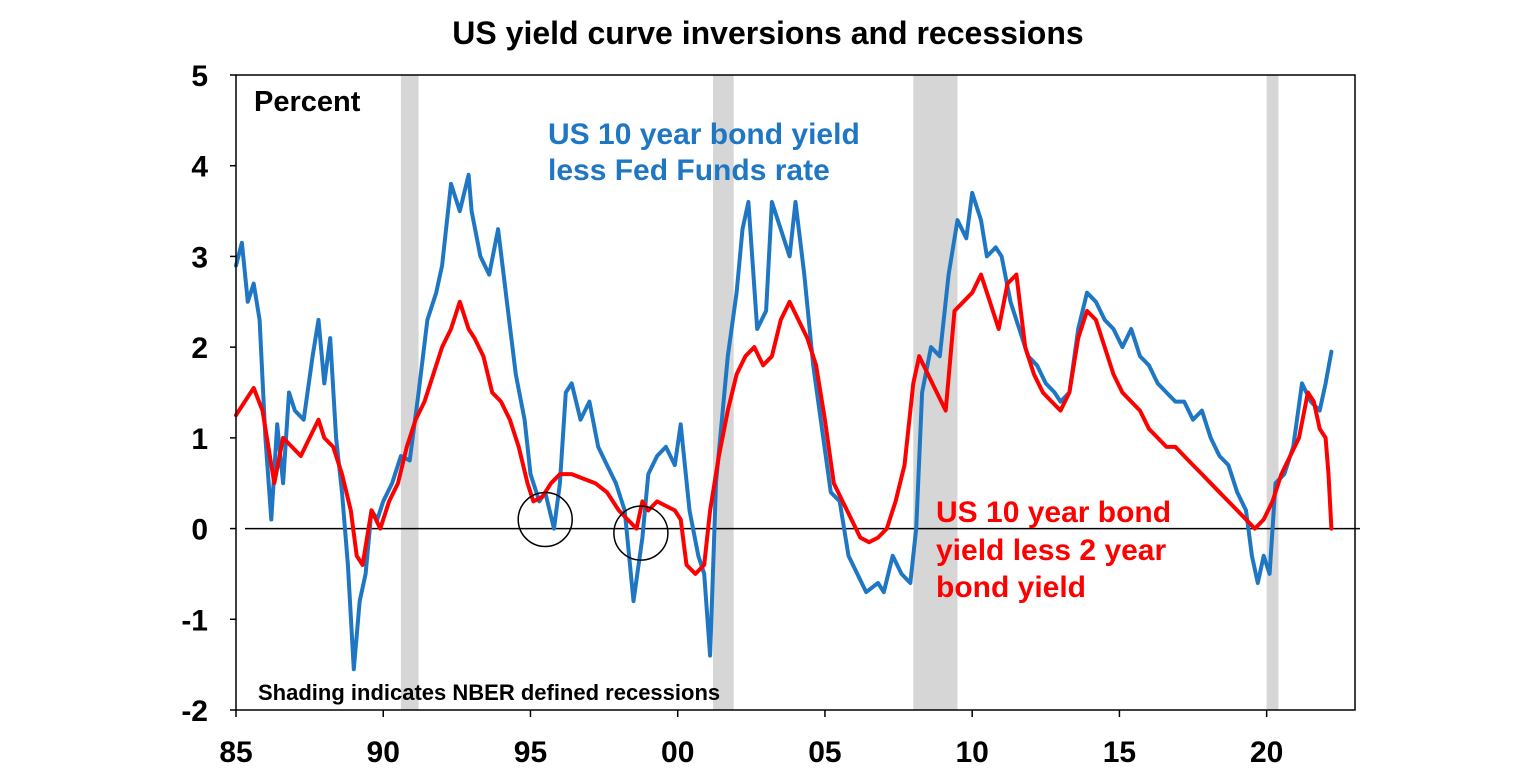 The image size is (1536, 775). I want to click on x-tick-label: 85, so click(235, 752).